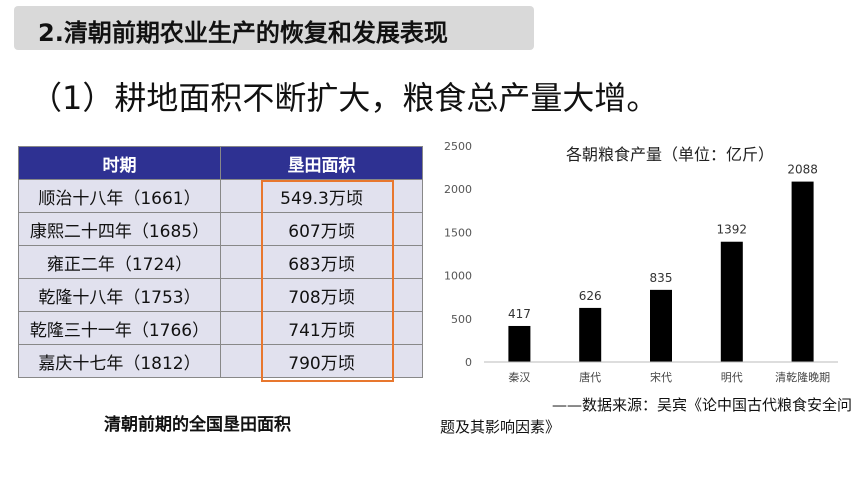  I want to click on page-title: 2.清朝前期农业生产的恢复和发展表现, so click(243, 33).